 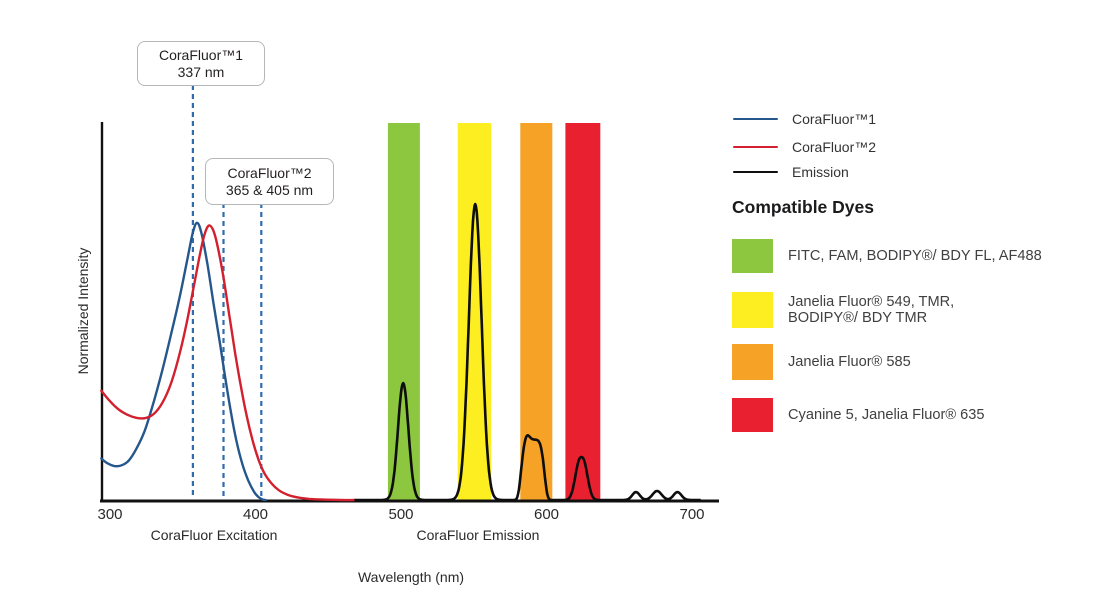 I want to click on legend-line-emission, so click(x=755, y=172).